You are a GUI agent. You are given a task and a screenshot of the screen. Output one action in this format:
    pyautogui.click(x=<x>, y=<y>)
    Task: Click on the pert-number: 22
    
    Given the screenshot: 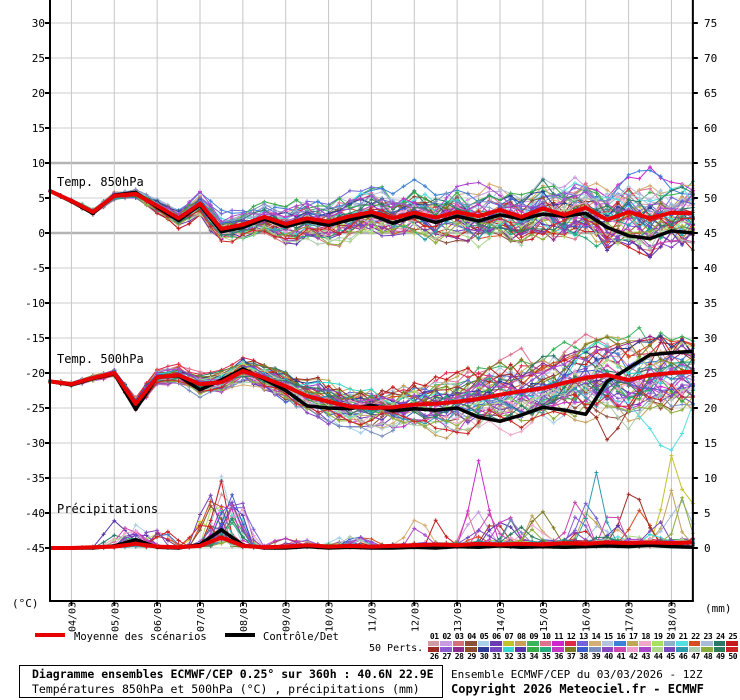 What is the action you would take?
    pyautogui.click(x=695, y=636)
    